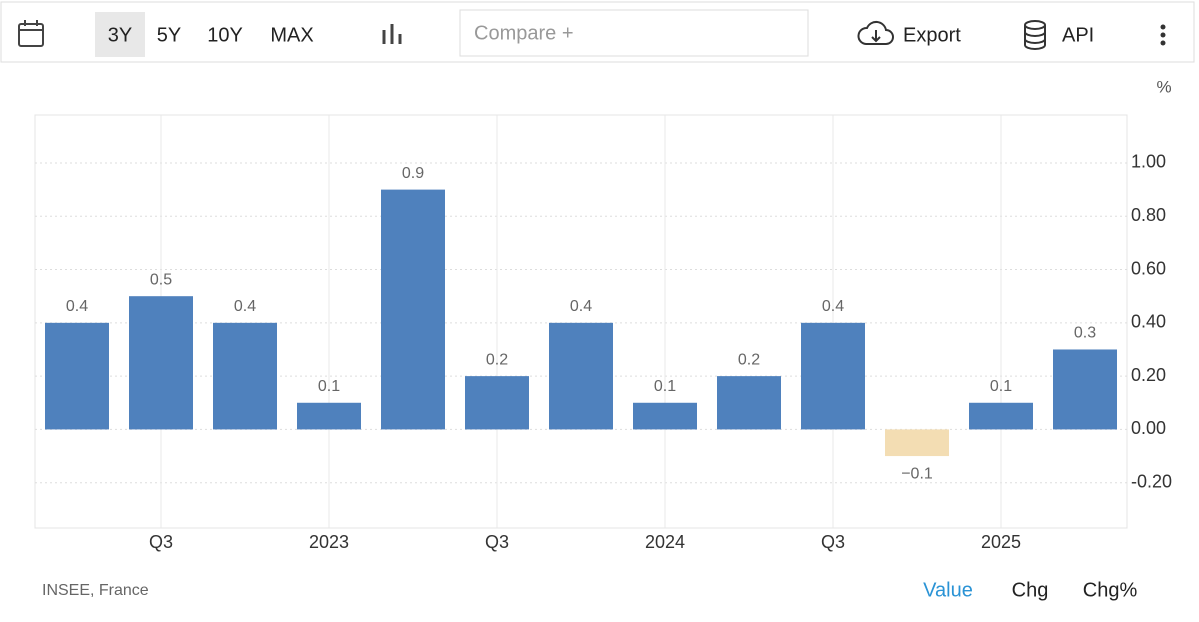  Describe the element at coordinates (1148, 215) in the screenshot. I see `y-tick-label: 0.80` at that location.